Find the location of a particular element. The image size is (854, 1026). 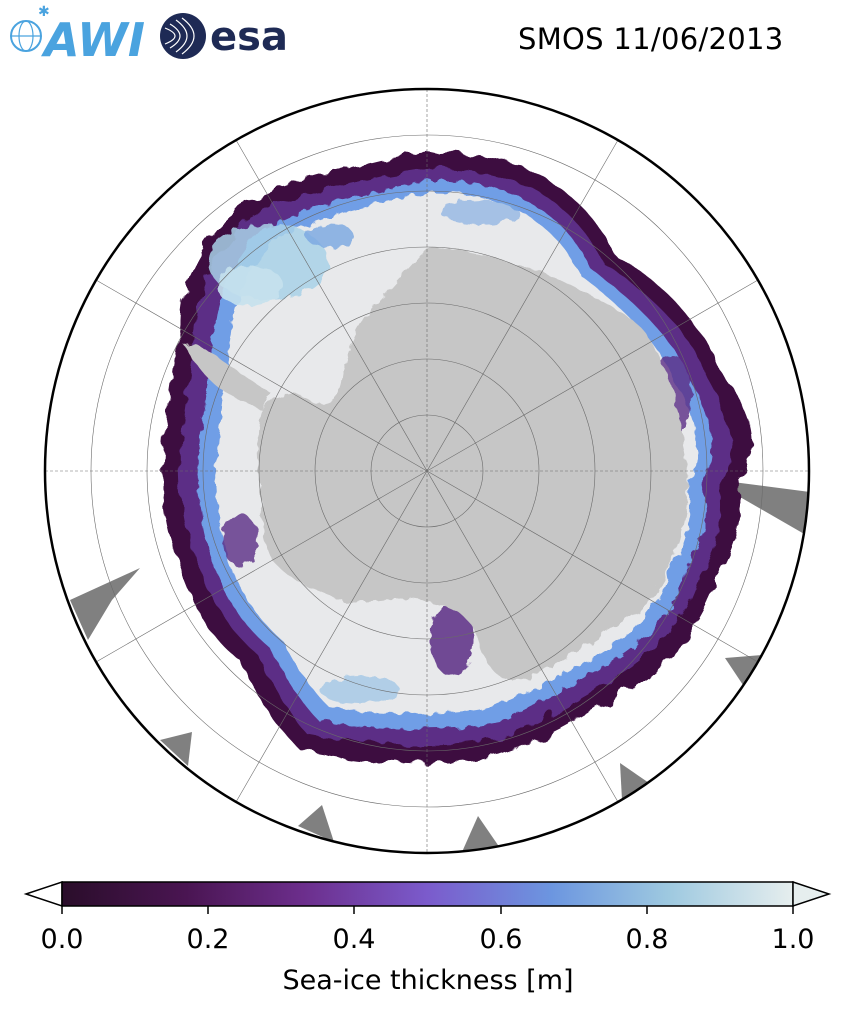

colorbar is located at coordinates (427, 897).